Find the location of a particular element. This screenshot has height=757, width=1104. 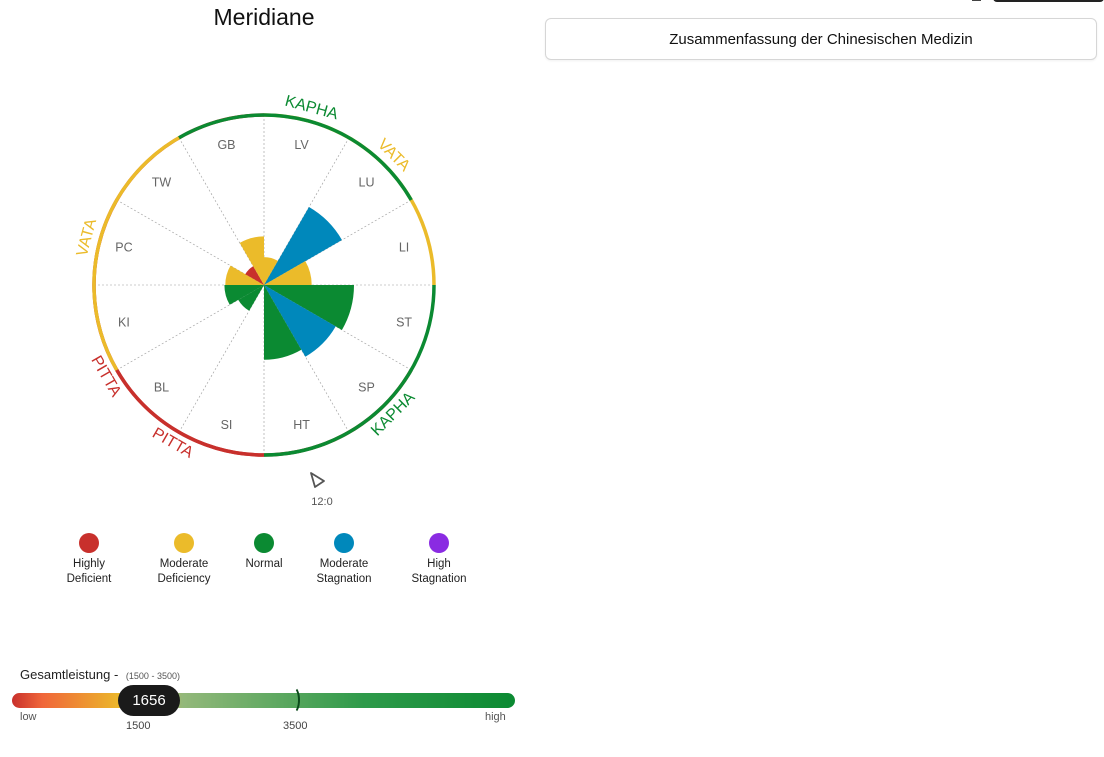

legend-item-highly-deficient: Highly Deficient is located at coordinates (89, 560).